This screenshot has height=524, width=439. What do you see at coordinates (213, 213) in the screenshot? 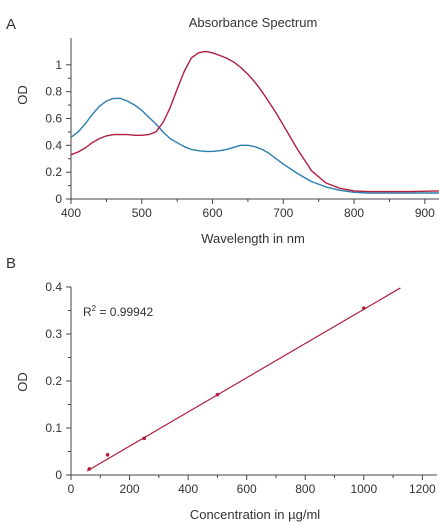
I see `panel-a-x-tick-label: 600` at bounding box center [213, 213].